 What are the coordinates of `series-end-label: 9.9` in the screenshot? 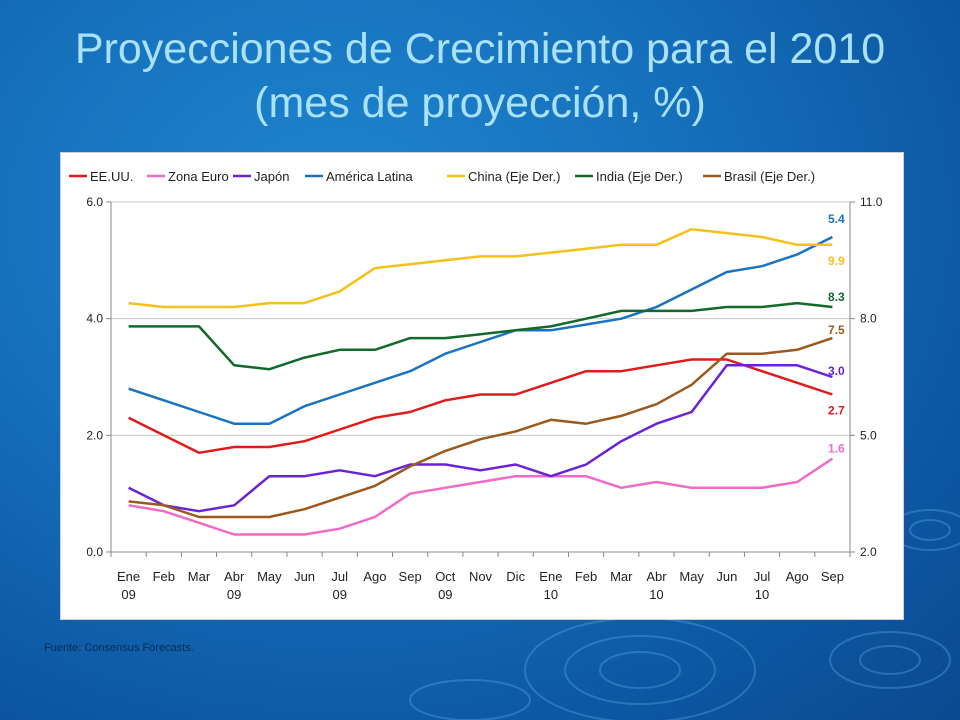 It's located at (836, 261).